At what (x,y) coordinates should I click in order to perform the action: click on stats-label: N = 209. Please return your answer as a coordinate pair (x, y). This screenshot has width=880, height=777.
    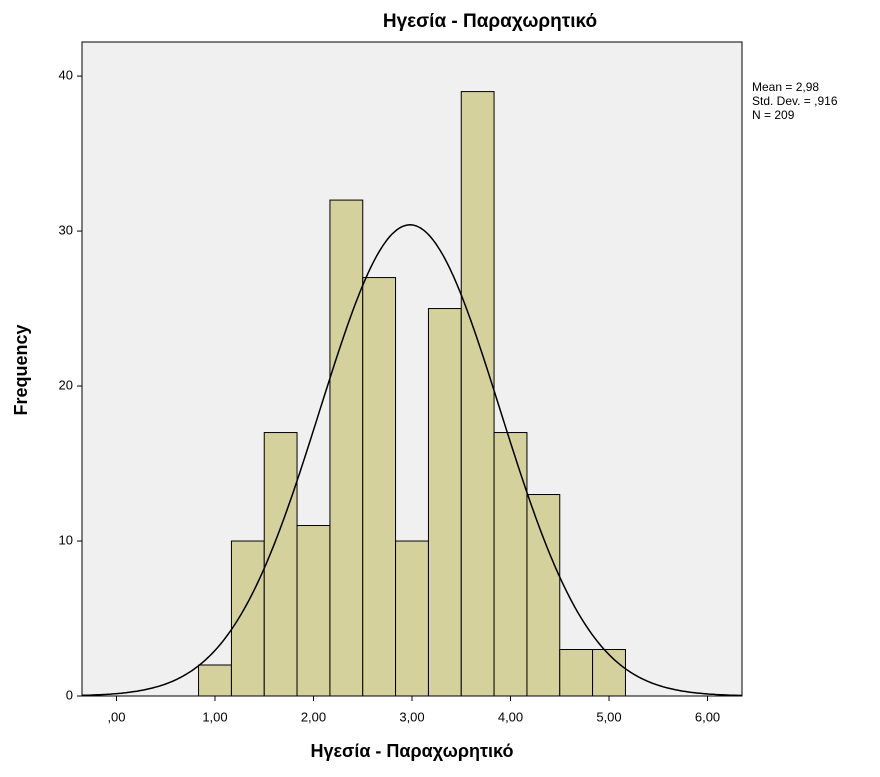
    Looking at the image, I should click on (773, 115).